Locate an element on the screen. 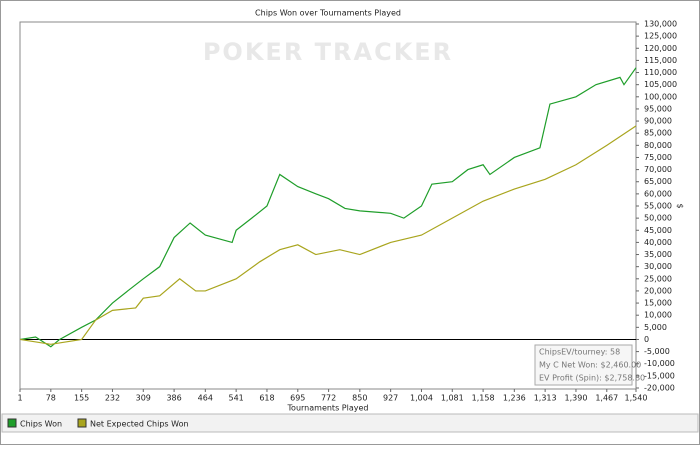  x-tick-label: 927 is located at coordinates (390, 398).